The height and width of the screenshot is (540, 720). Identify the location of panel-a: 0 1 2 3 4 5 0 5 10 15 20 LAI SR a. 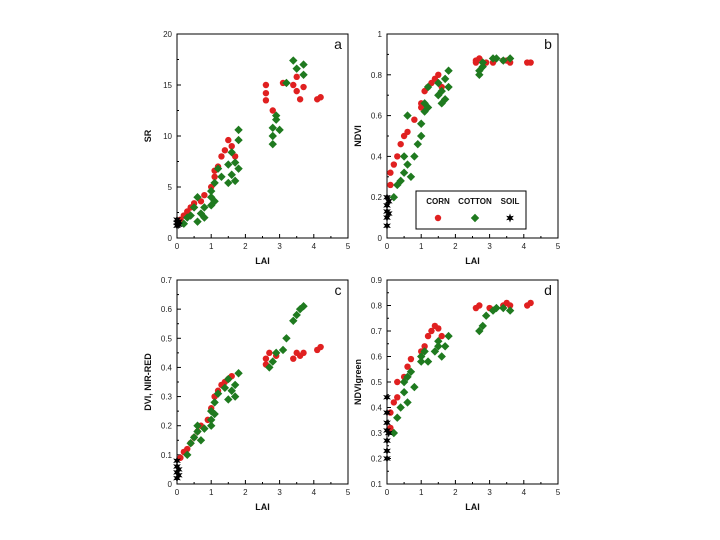
(247, 148).